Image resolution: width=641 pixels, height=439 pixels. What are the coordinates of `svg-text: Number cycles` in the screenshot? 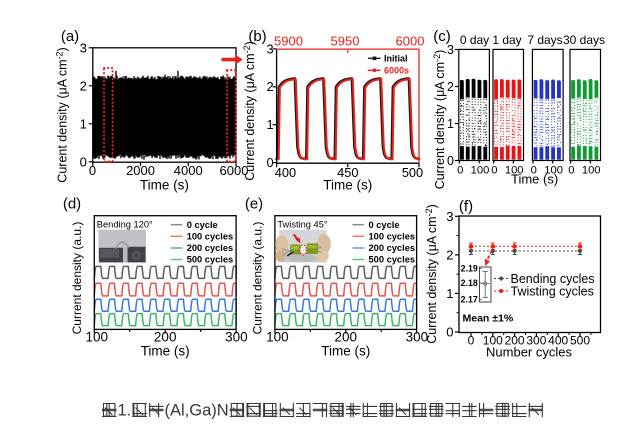 It's located at (529, 352).